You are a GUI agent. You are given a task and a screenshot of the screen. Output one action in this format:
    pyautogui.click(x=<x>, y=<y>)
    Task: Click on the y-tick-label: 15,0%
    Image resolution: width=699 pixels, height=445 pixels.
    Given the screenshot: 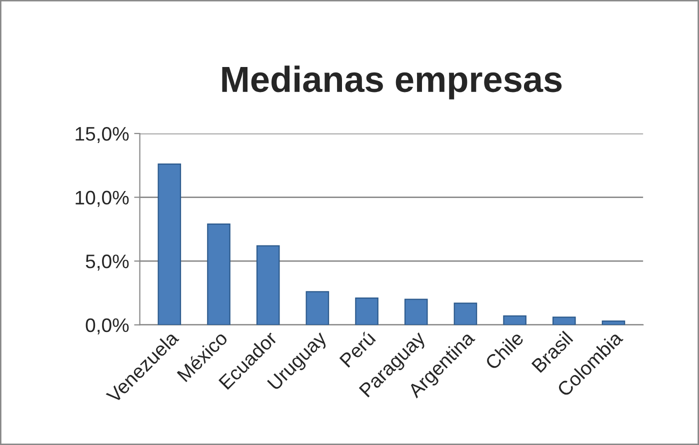 What is the action you would take?
    pyautogui.click(x=102, y=135)
    